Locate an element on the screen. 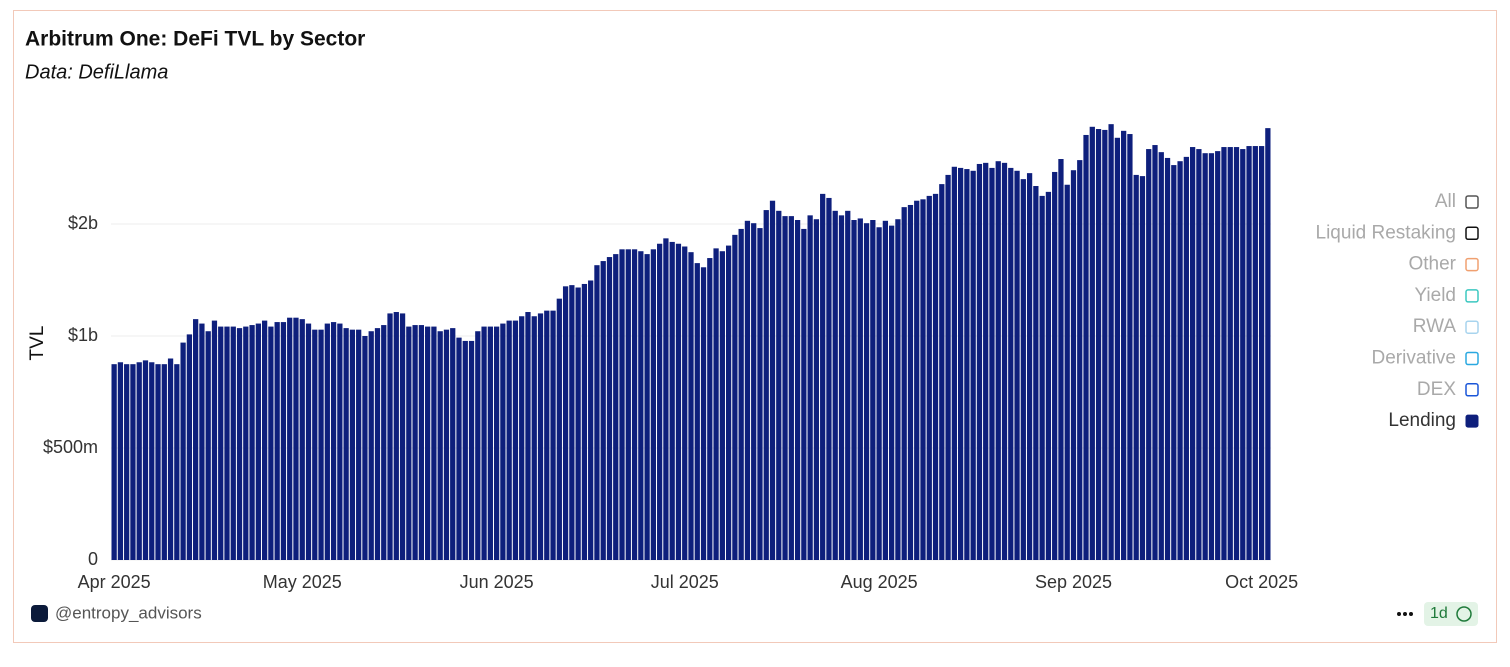  legend-label: Other is located at coordinates (1432, 264).